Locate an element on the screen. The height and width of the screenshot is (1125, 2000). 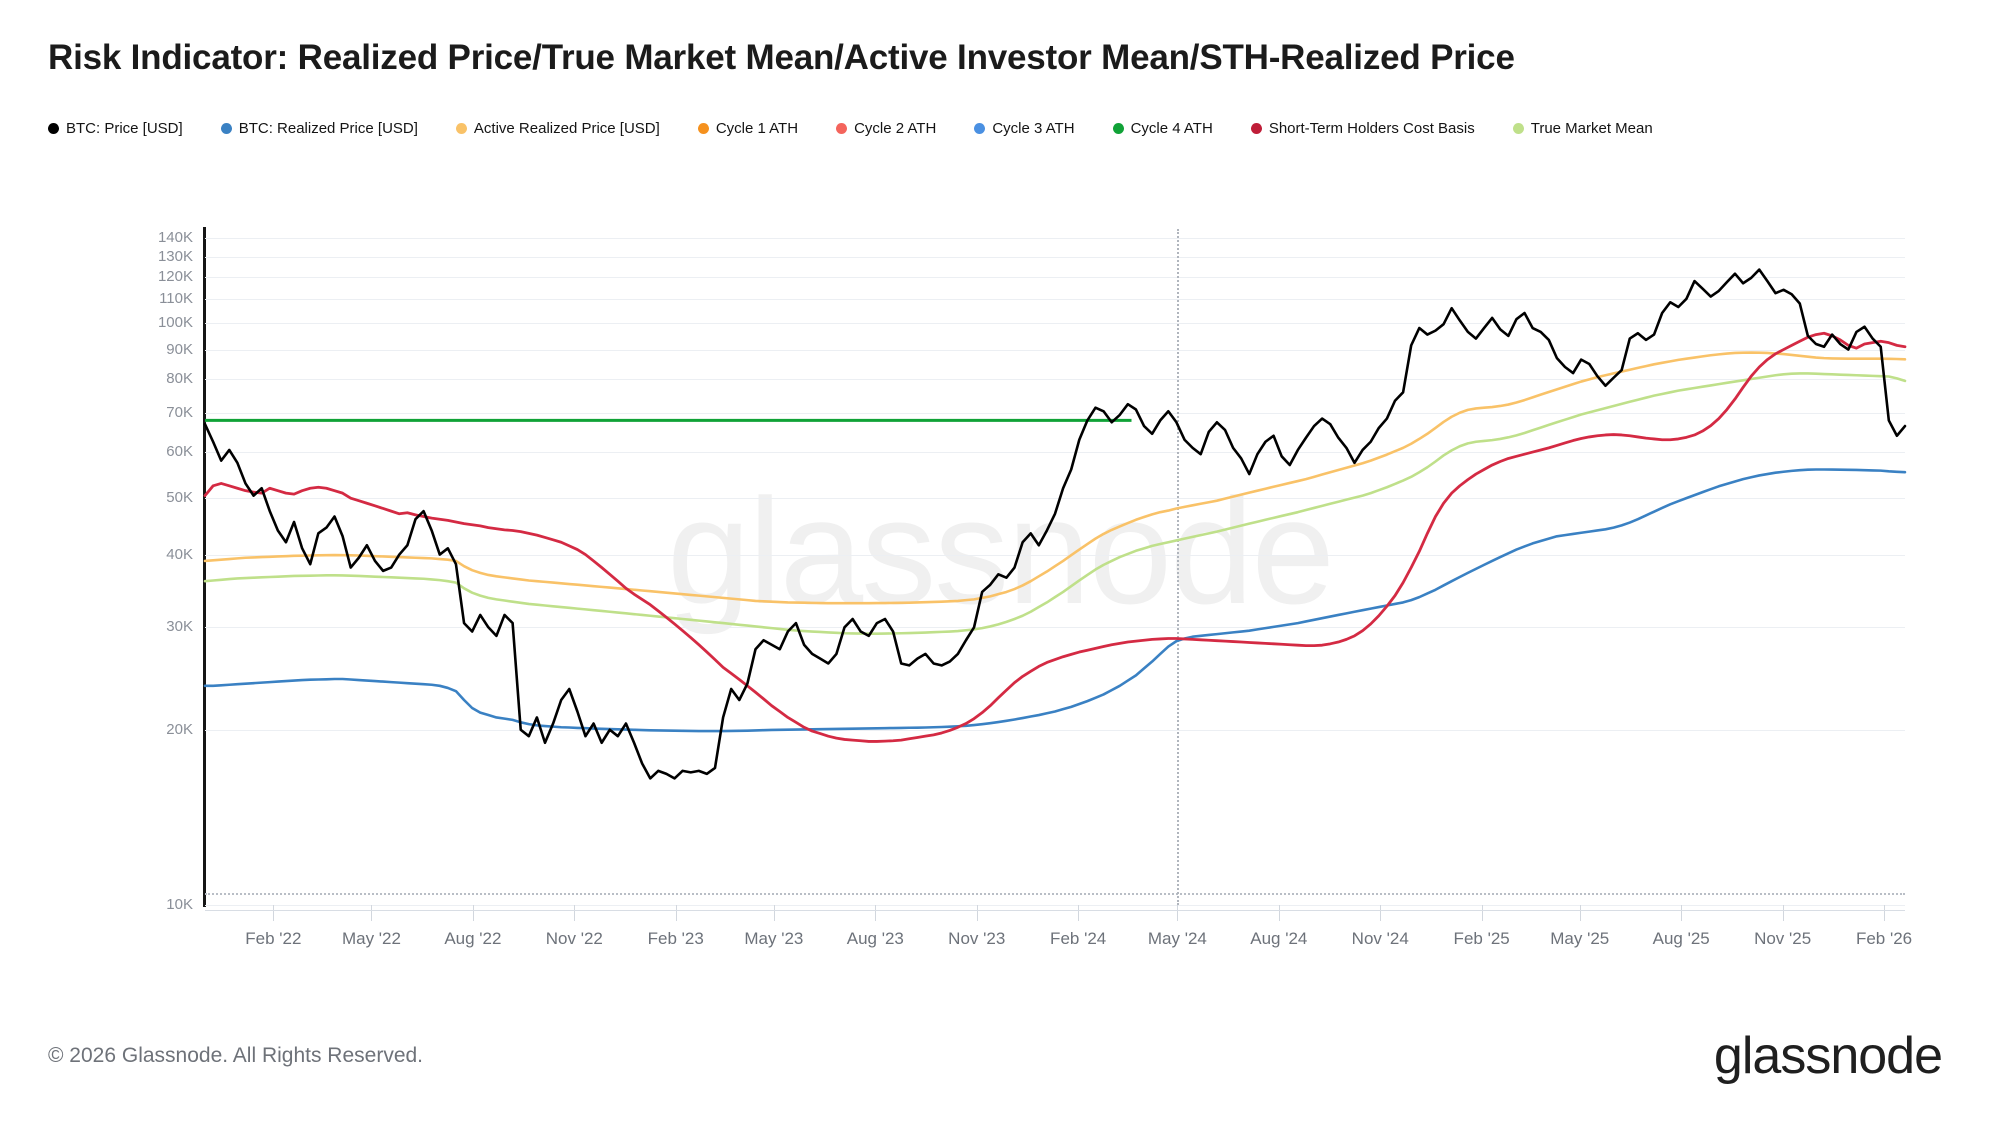
vertical-marker-line is located at coordinates (1178, 567).